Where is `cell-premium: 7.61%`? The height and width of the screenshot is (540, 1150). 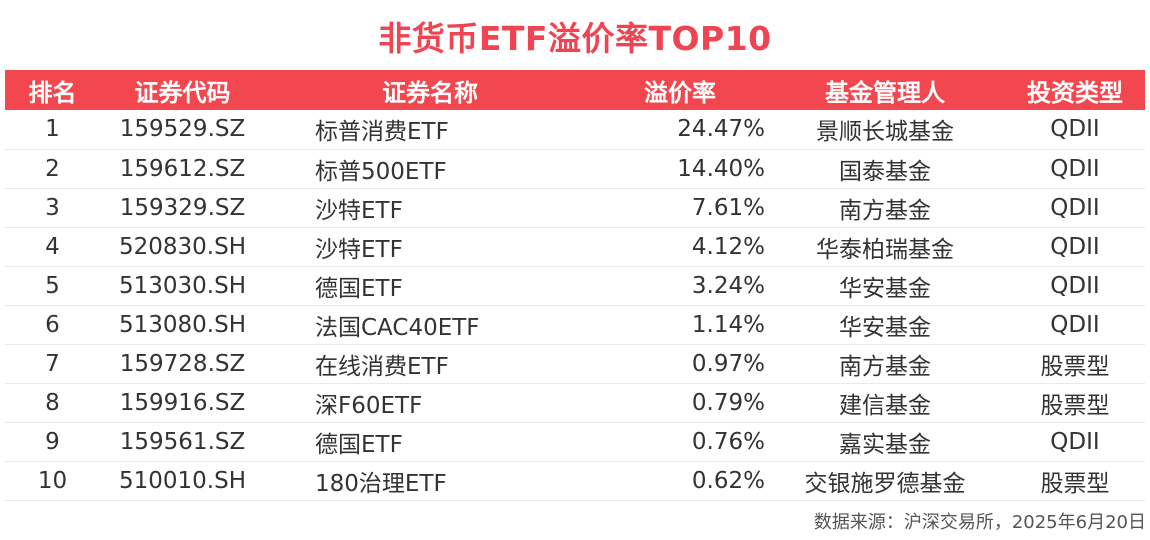 cell-premium: 7.61% is located at coordinates (680, 208).